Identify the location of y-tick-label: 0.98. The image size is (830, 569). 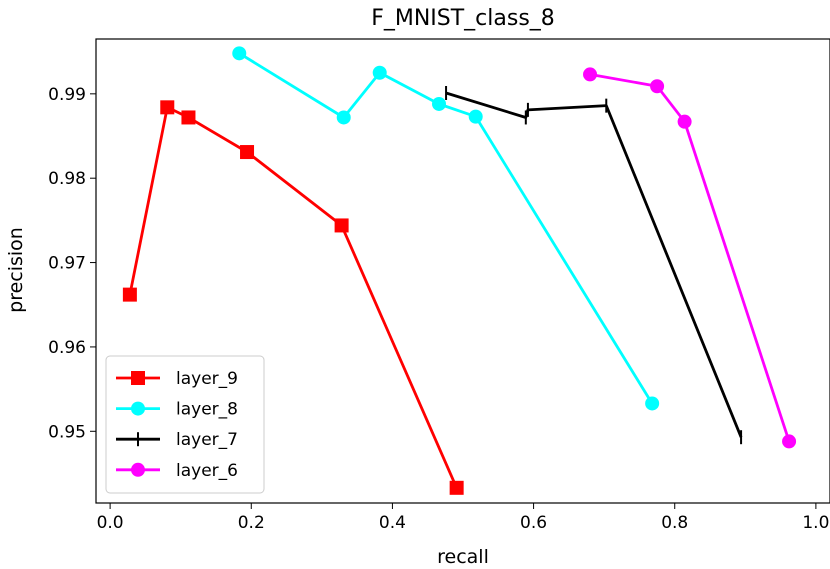
(67, 179).